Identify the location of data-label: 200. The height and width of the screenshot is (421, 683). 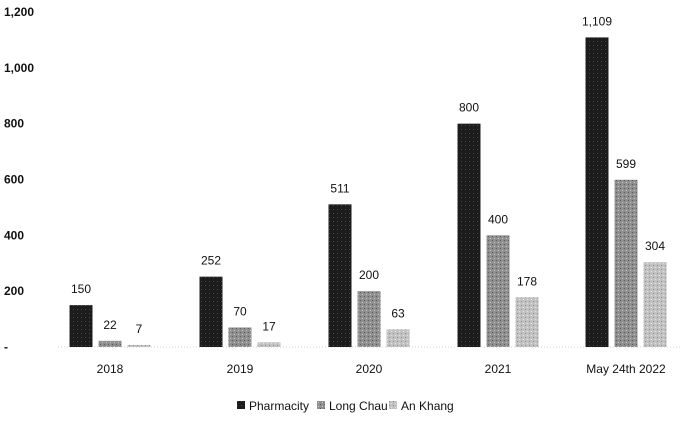
(369, 275).